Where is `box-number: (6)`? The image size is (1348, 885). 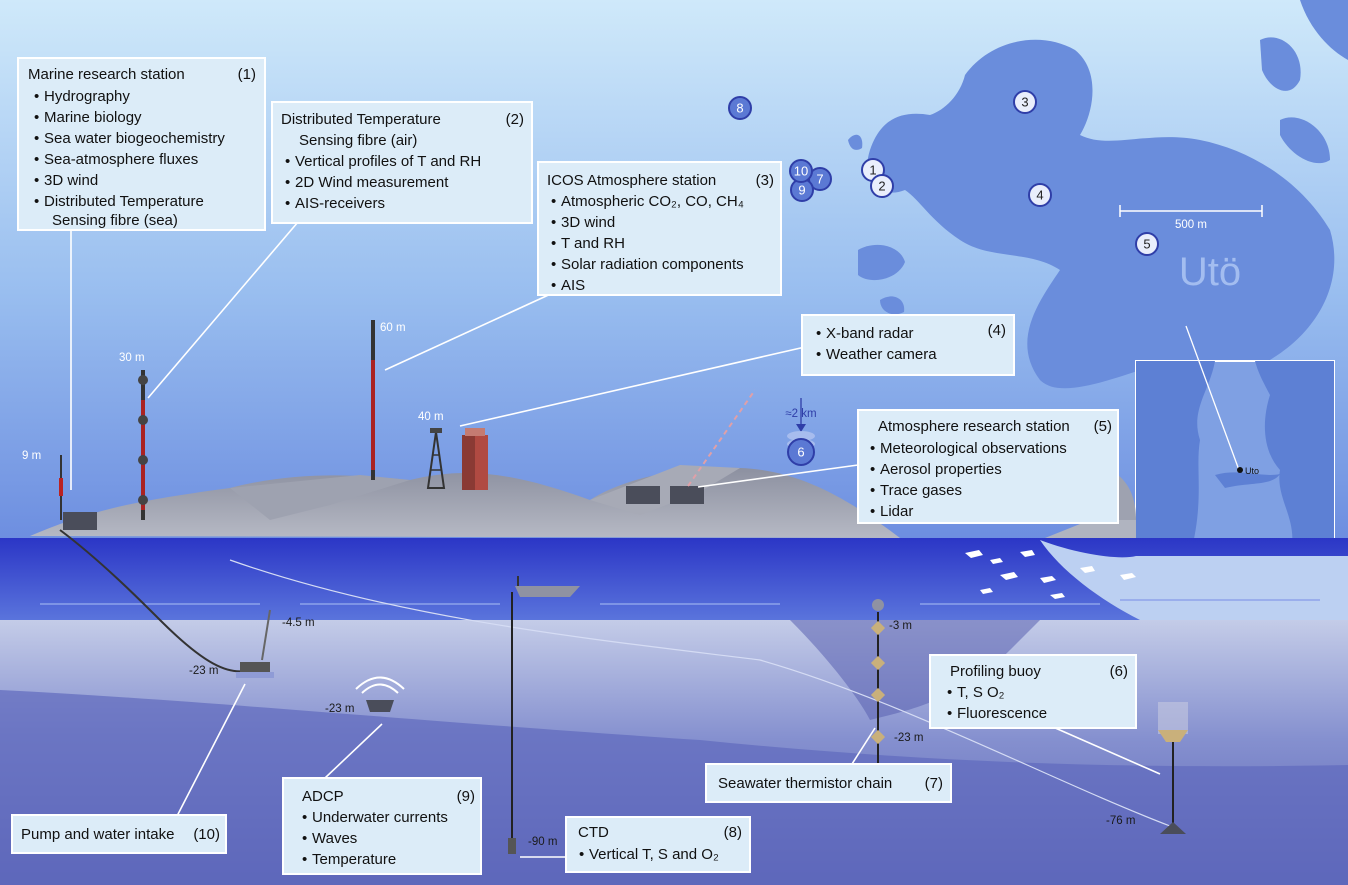 box-number: (6) is located at coordinates (1119, 671).